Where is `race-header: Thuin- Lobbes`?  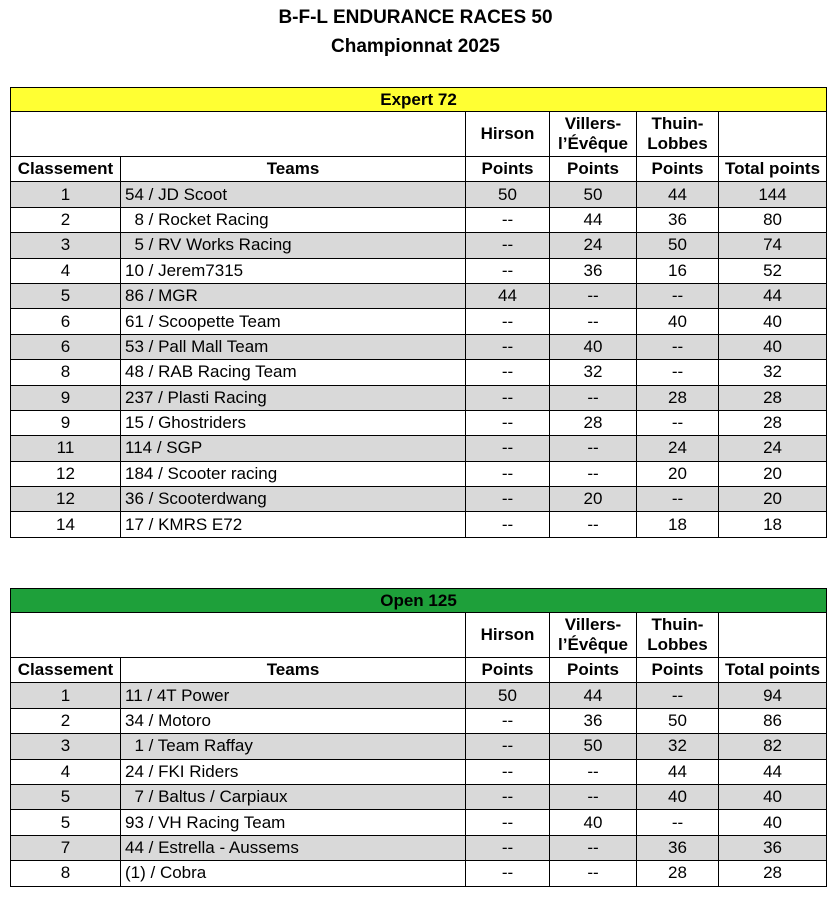
race-header: Thuin- Lobbes is located at coordinates (677, 134).